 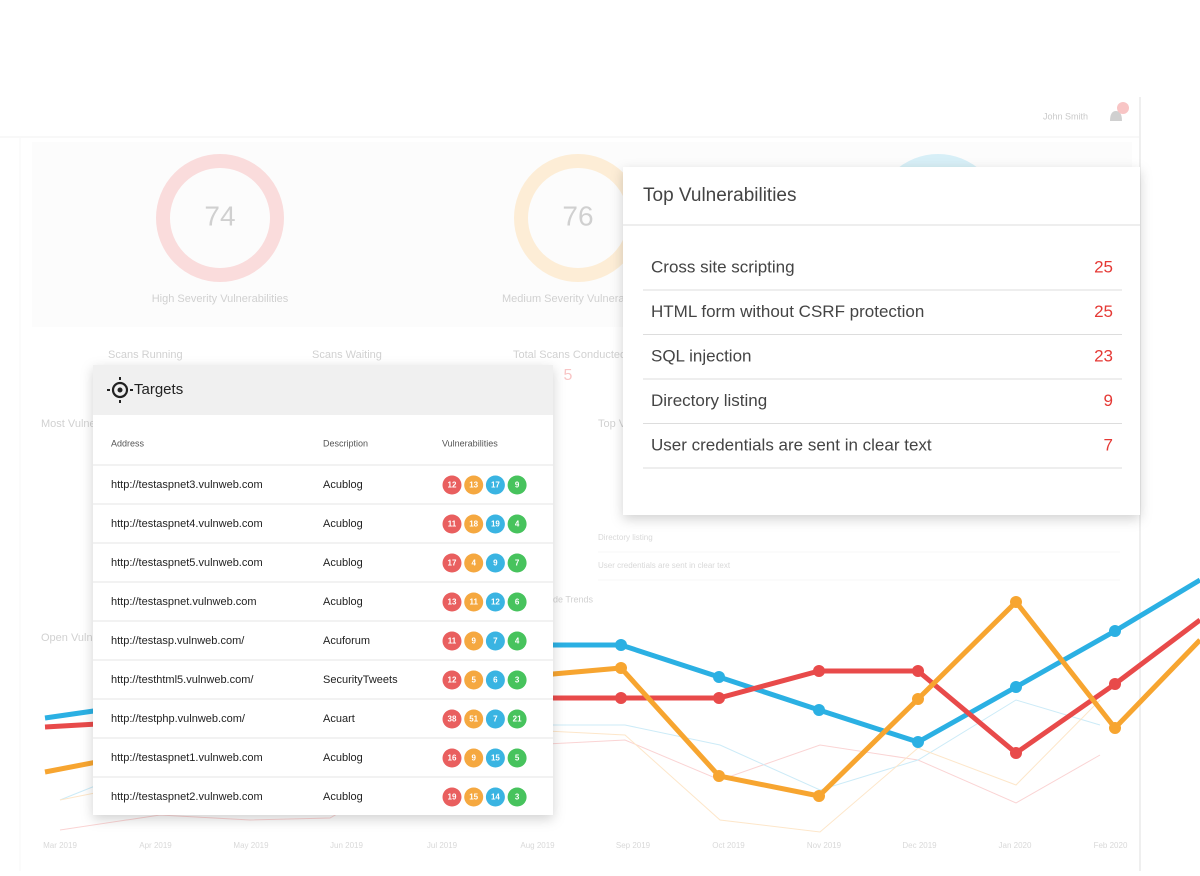 I want to click on bell-icon, so click(x=1116, y=116).